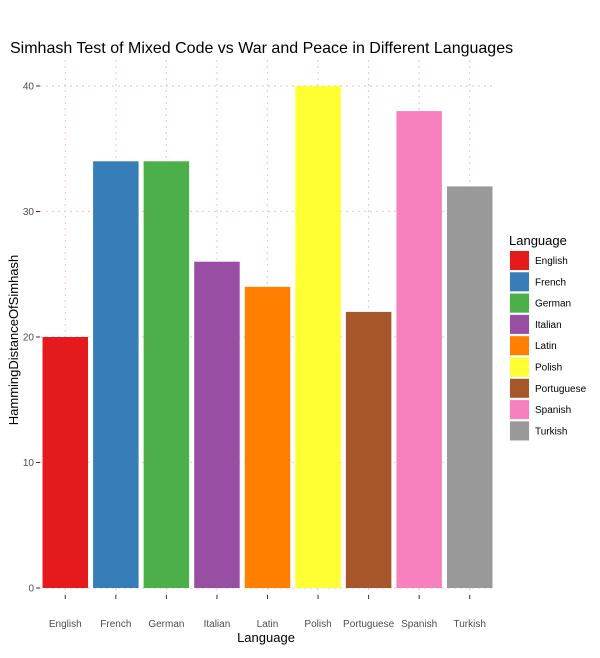 The image size is (600, 658). I want to click on y-tick-label: 0, so click(31, 589).